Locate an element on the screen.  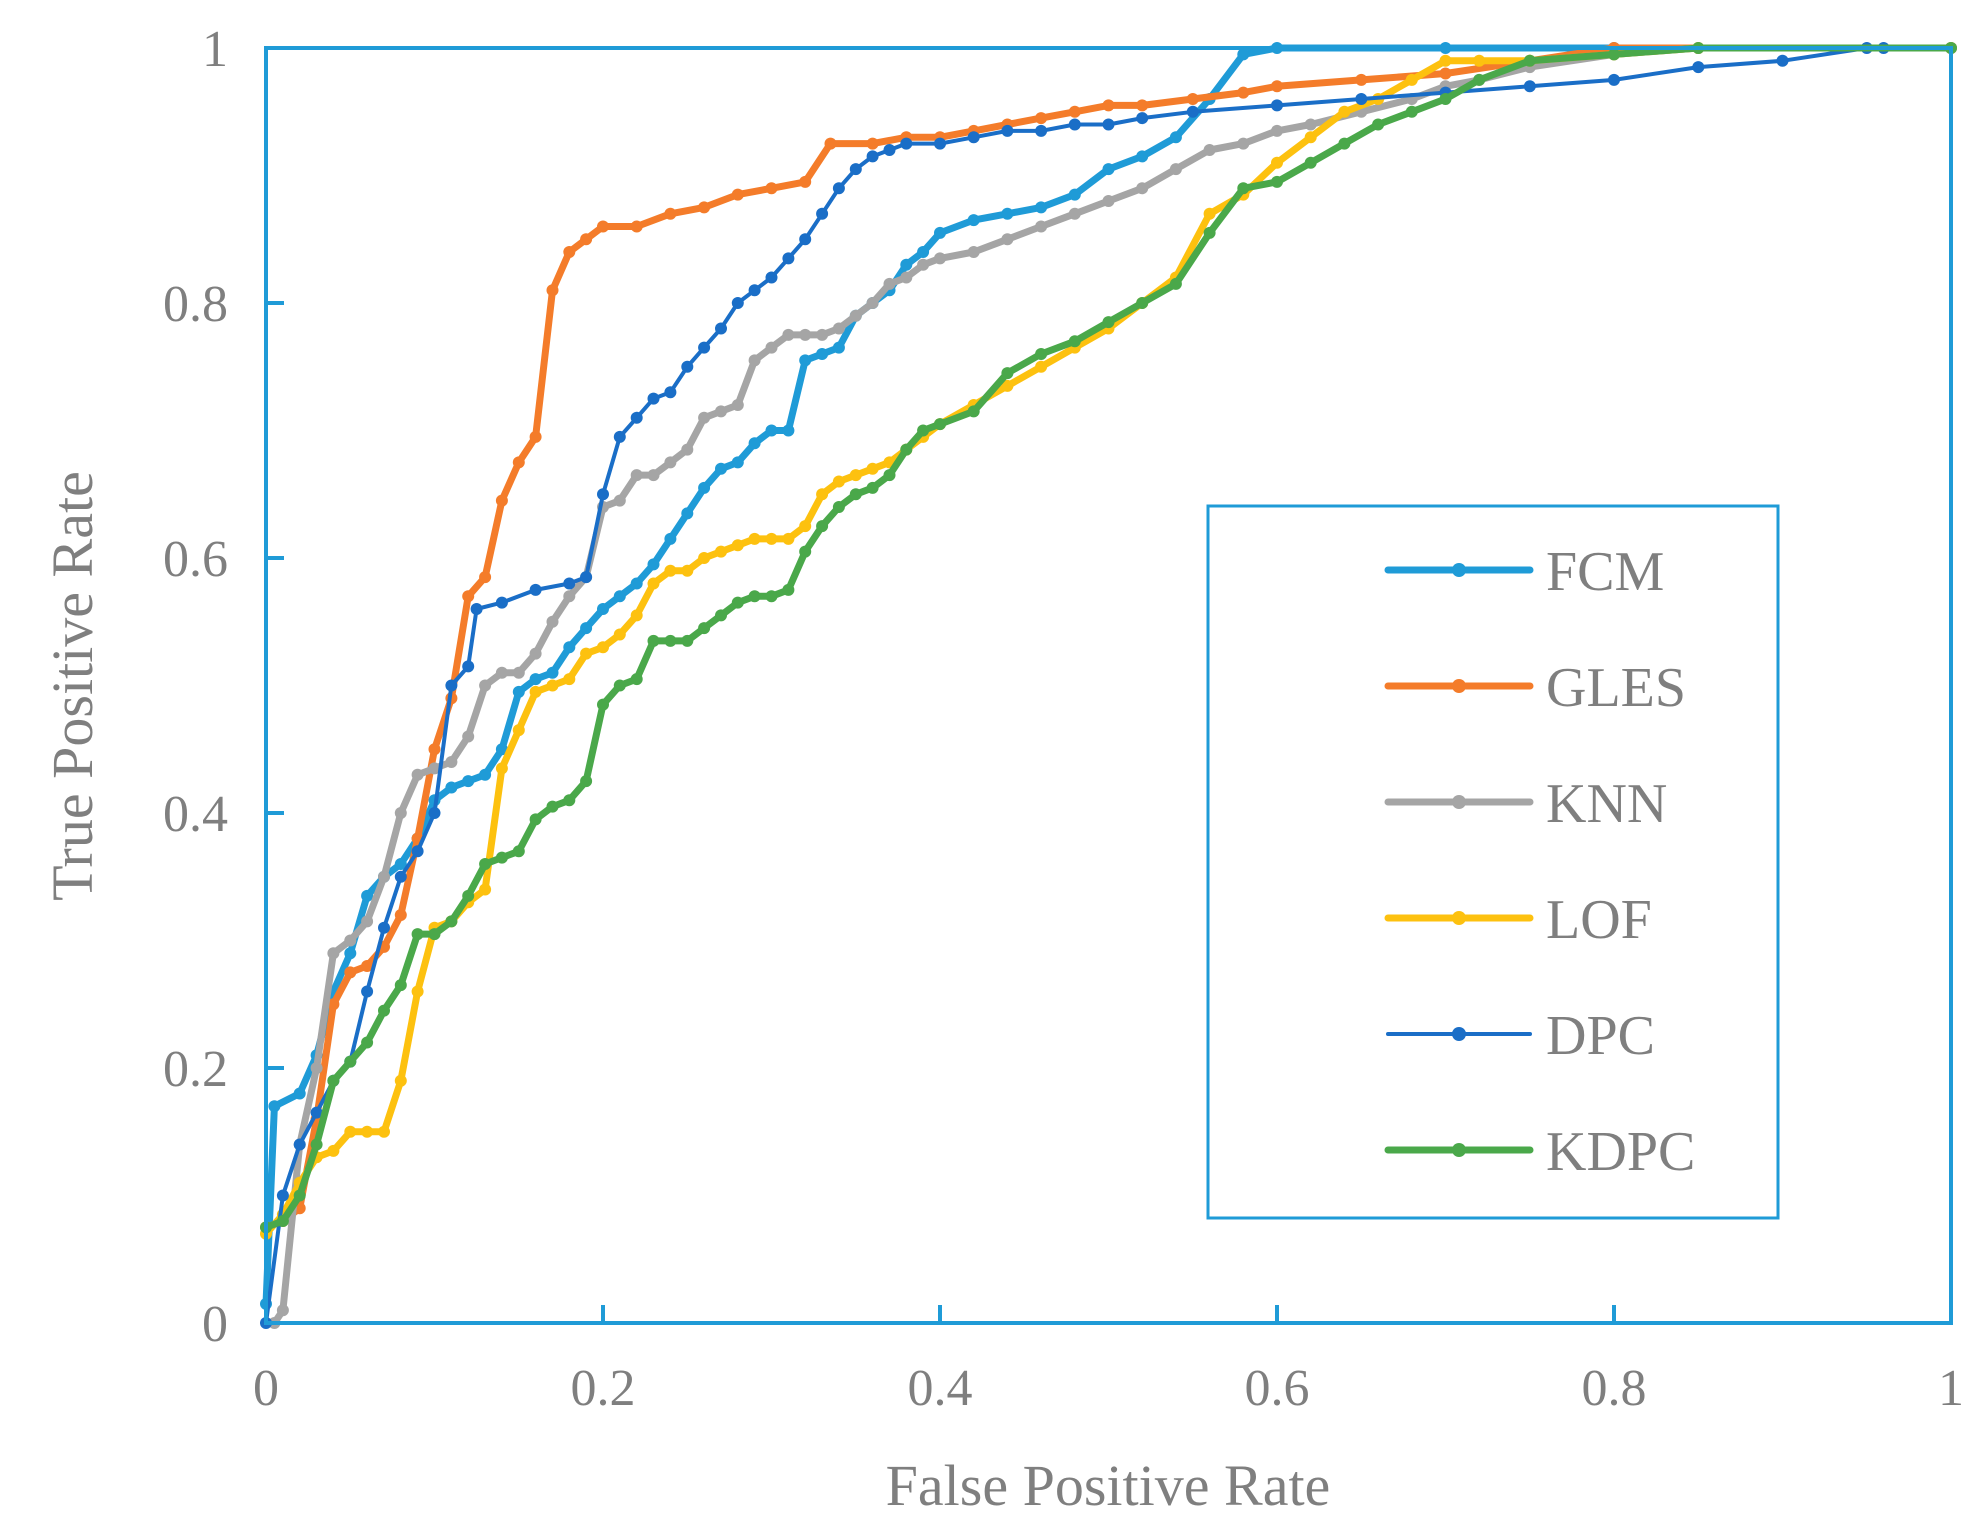
legend-marker-fcm is located at coordinates (1459, 570).